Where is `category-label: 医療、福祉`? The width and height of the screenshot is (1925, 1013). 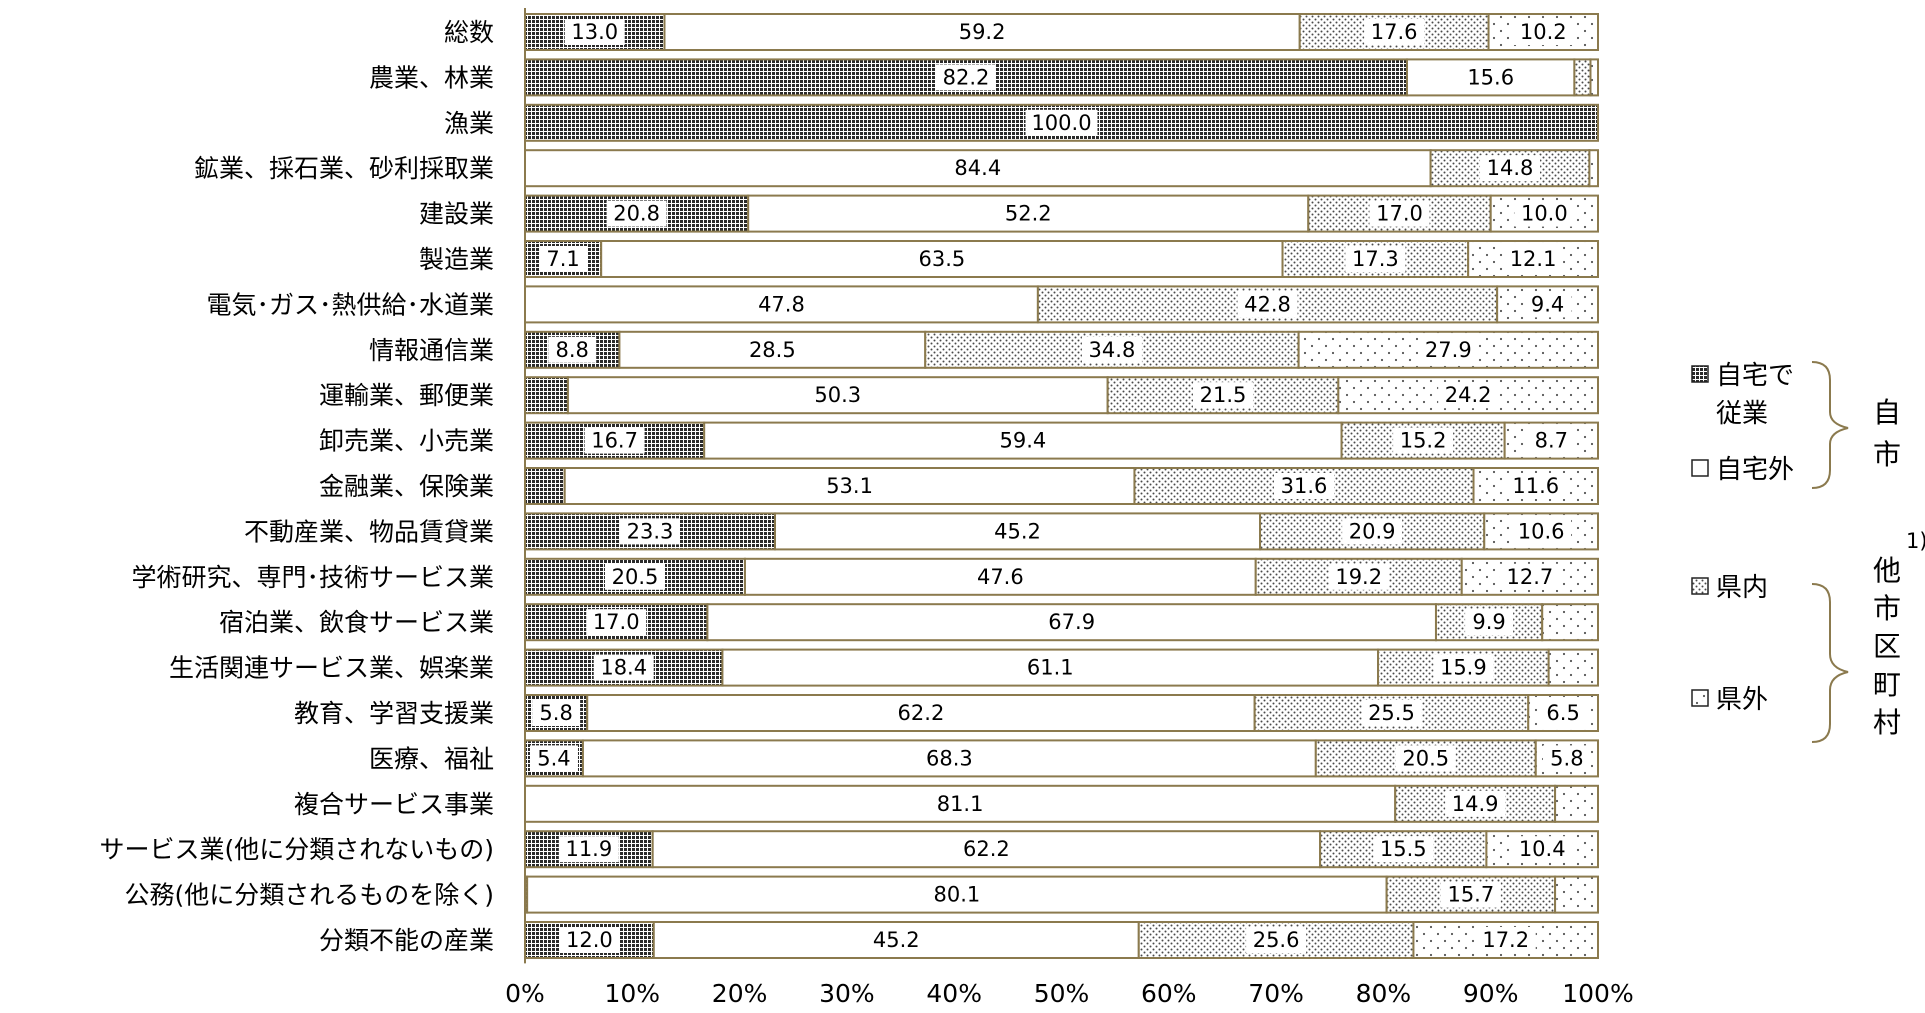
category-label: 医療、福祉 is located at coordinates (431, 758).